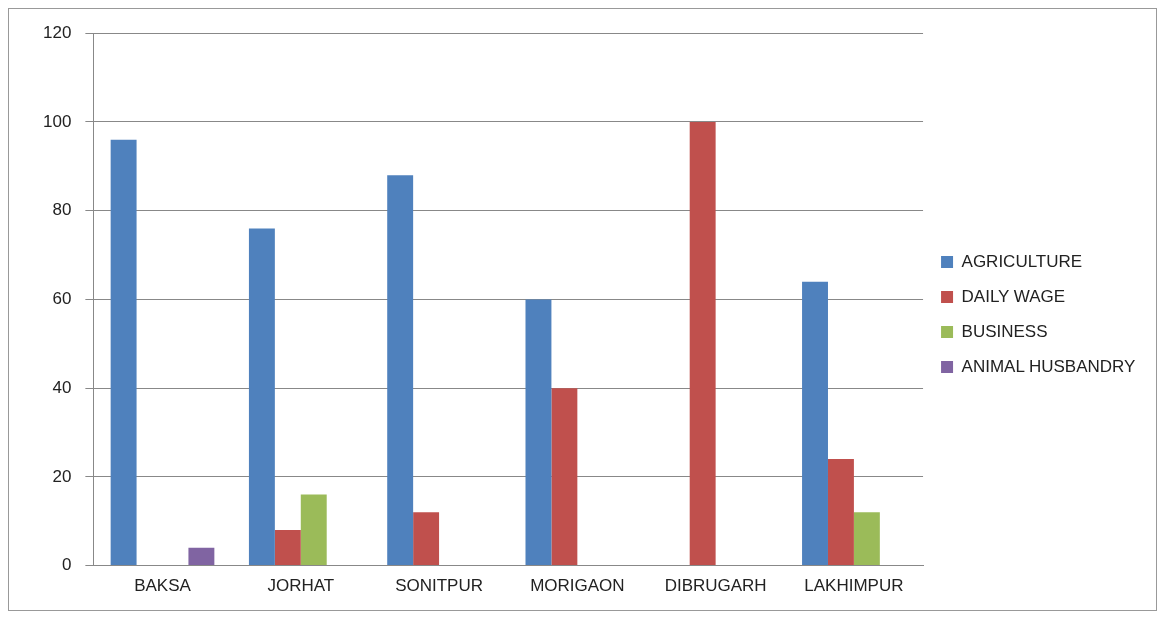 The width and height of the screenshot is (1165, 619). Describe the element at coordinates (163, 586) in the screenshot. I see `x-tick-label: BAKSA` at that location.